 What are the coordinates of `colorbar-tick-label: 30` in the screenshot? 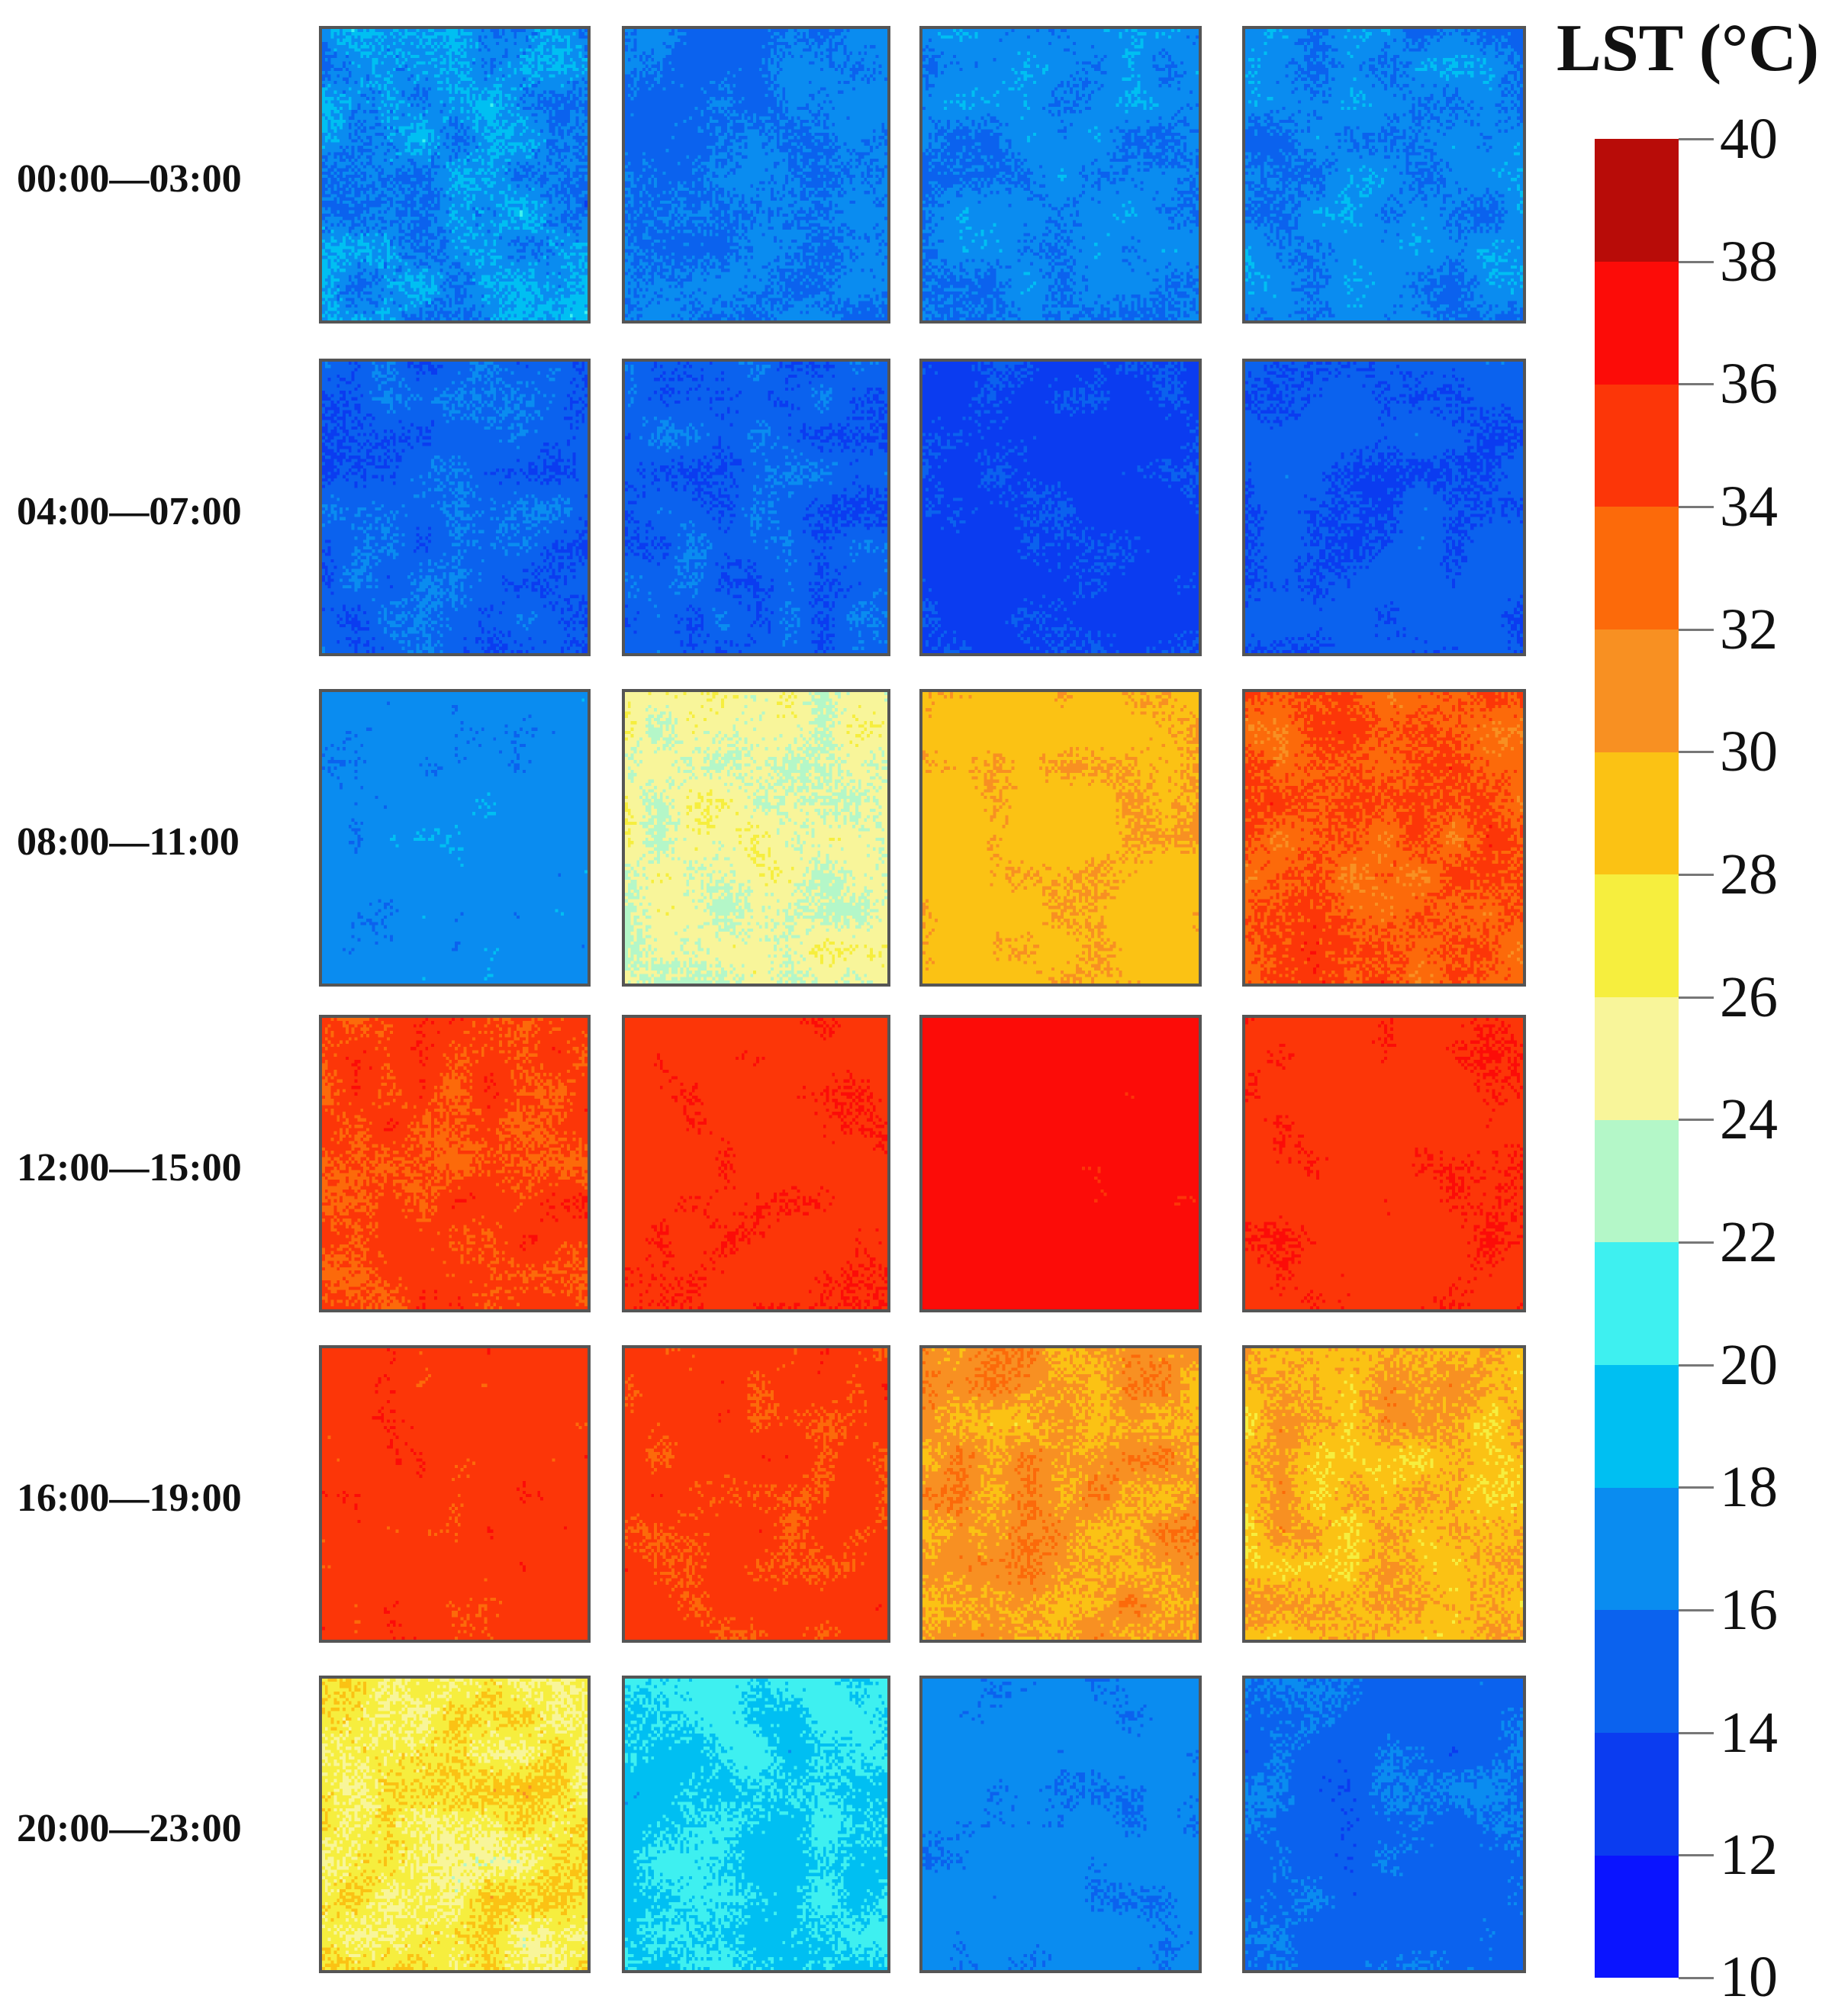 It's located at (1749, 752).